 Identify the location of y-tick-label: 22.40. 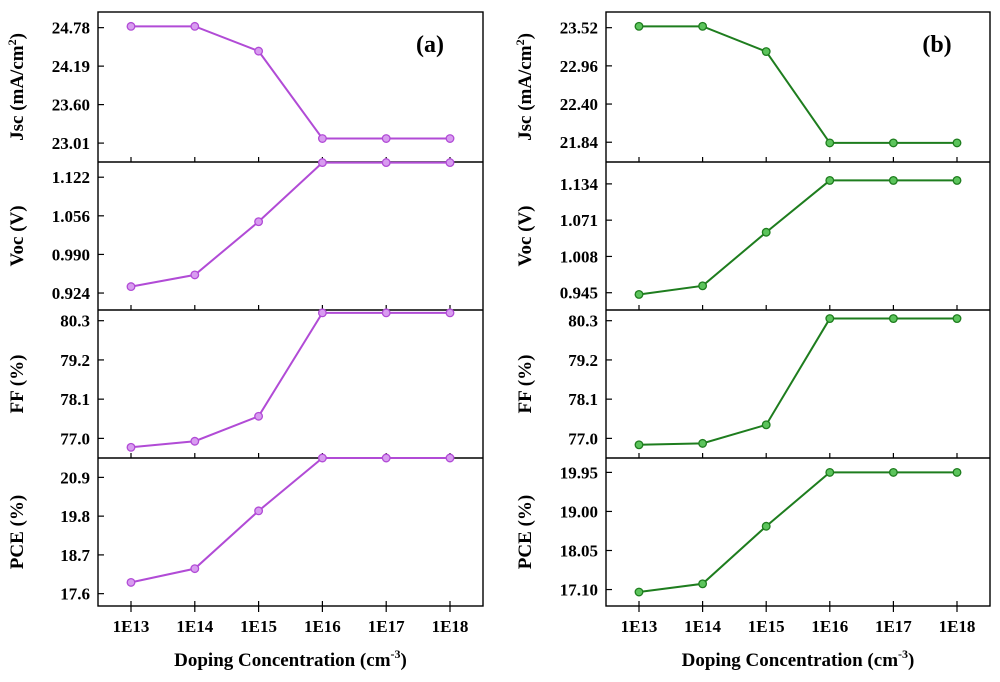
(579, 104).